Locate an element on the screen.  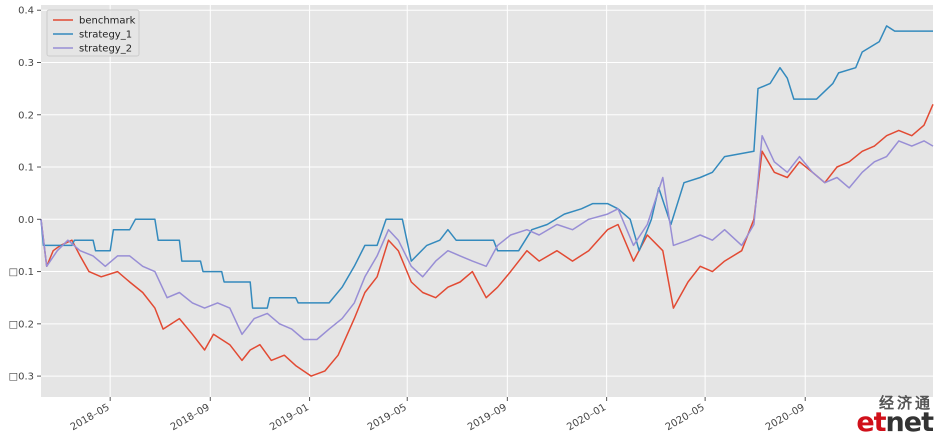
y-tick-label: 0.2 is located at coordinates (26, 115).